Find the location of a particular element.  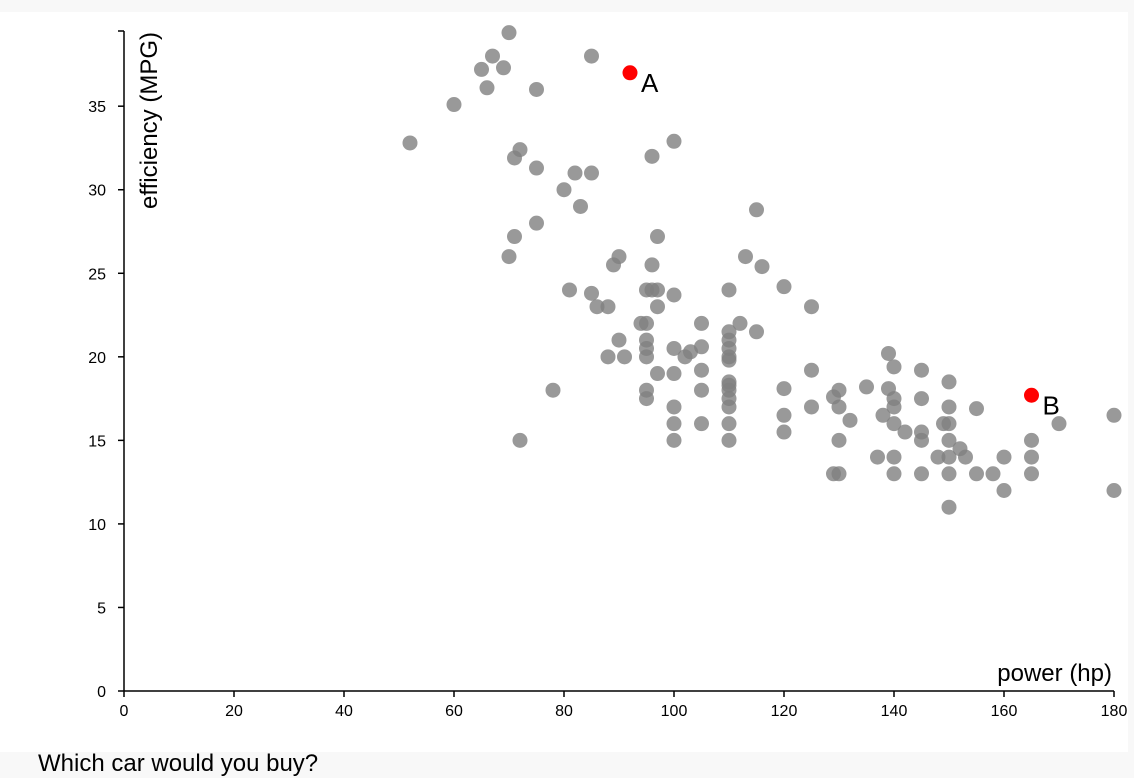

y-tick-label: 20 is located at coordinates (97, 358).